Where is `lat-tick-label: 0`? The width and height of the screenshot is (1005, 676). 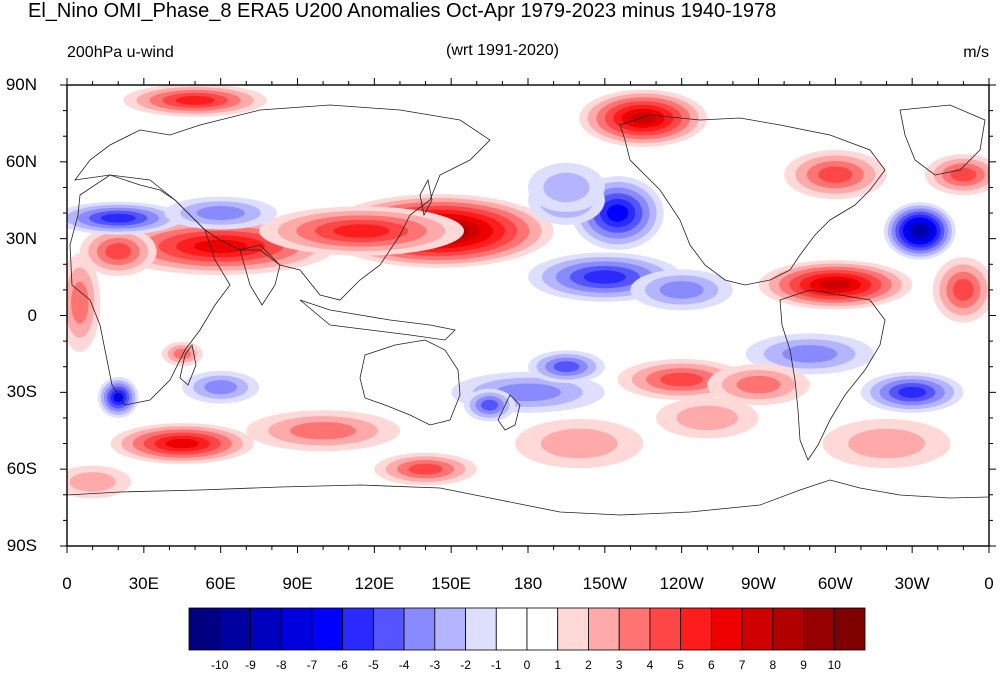
lat-tick-label: 0 is located at coordinates (32, 315).